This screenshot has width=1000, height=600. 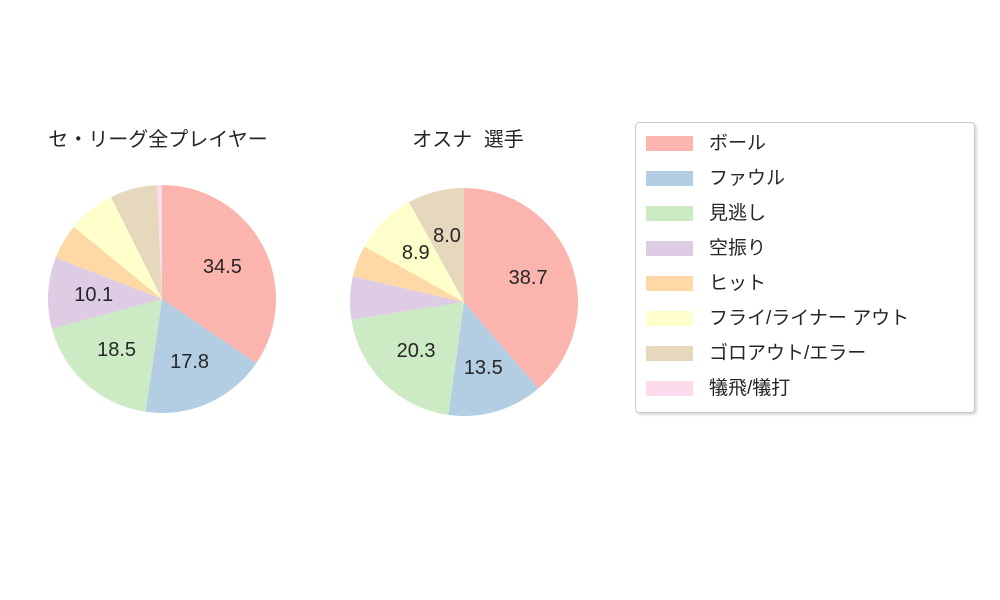 What do you see at coordinates (158, 140) in the screenshot?
I see `chart-title-left: セ・リーグ全プレイヤー` at bounding box center [158, 140].